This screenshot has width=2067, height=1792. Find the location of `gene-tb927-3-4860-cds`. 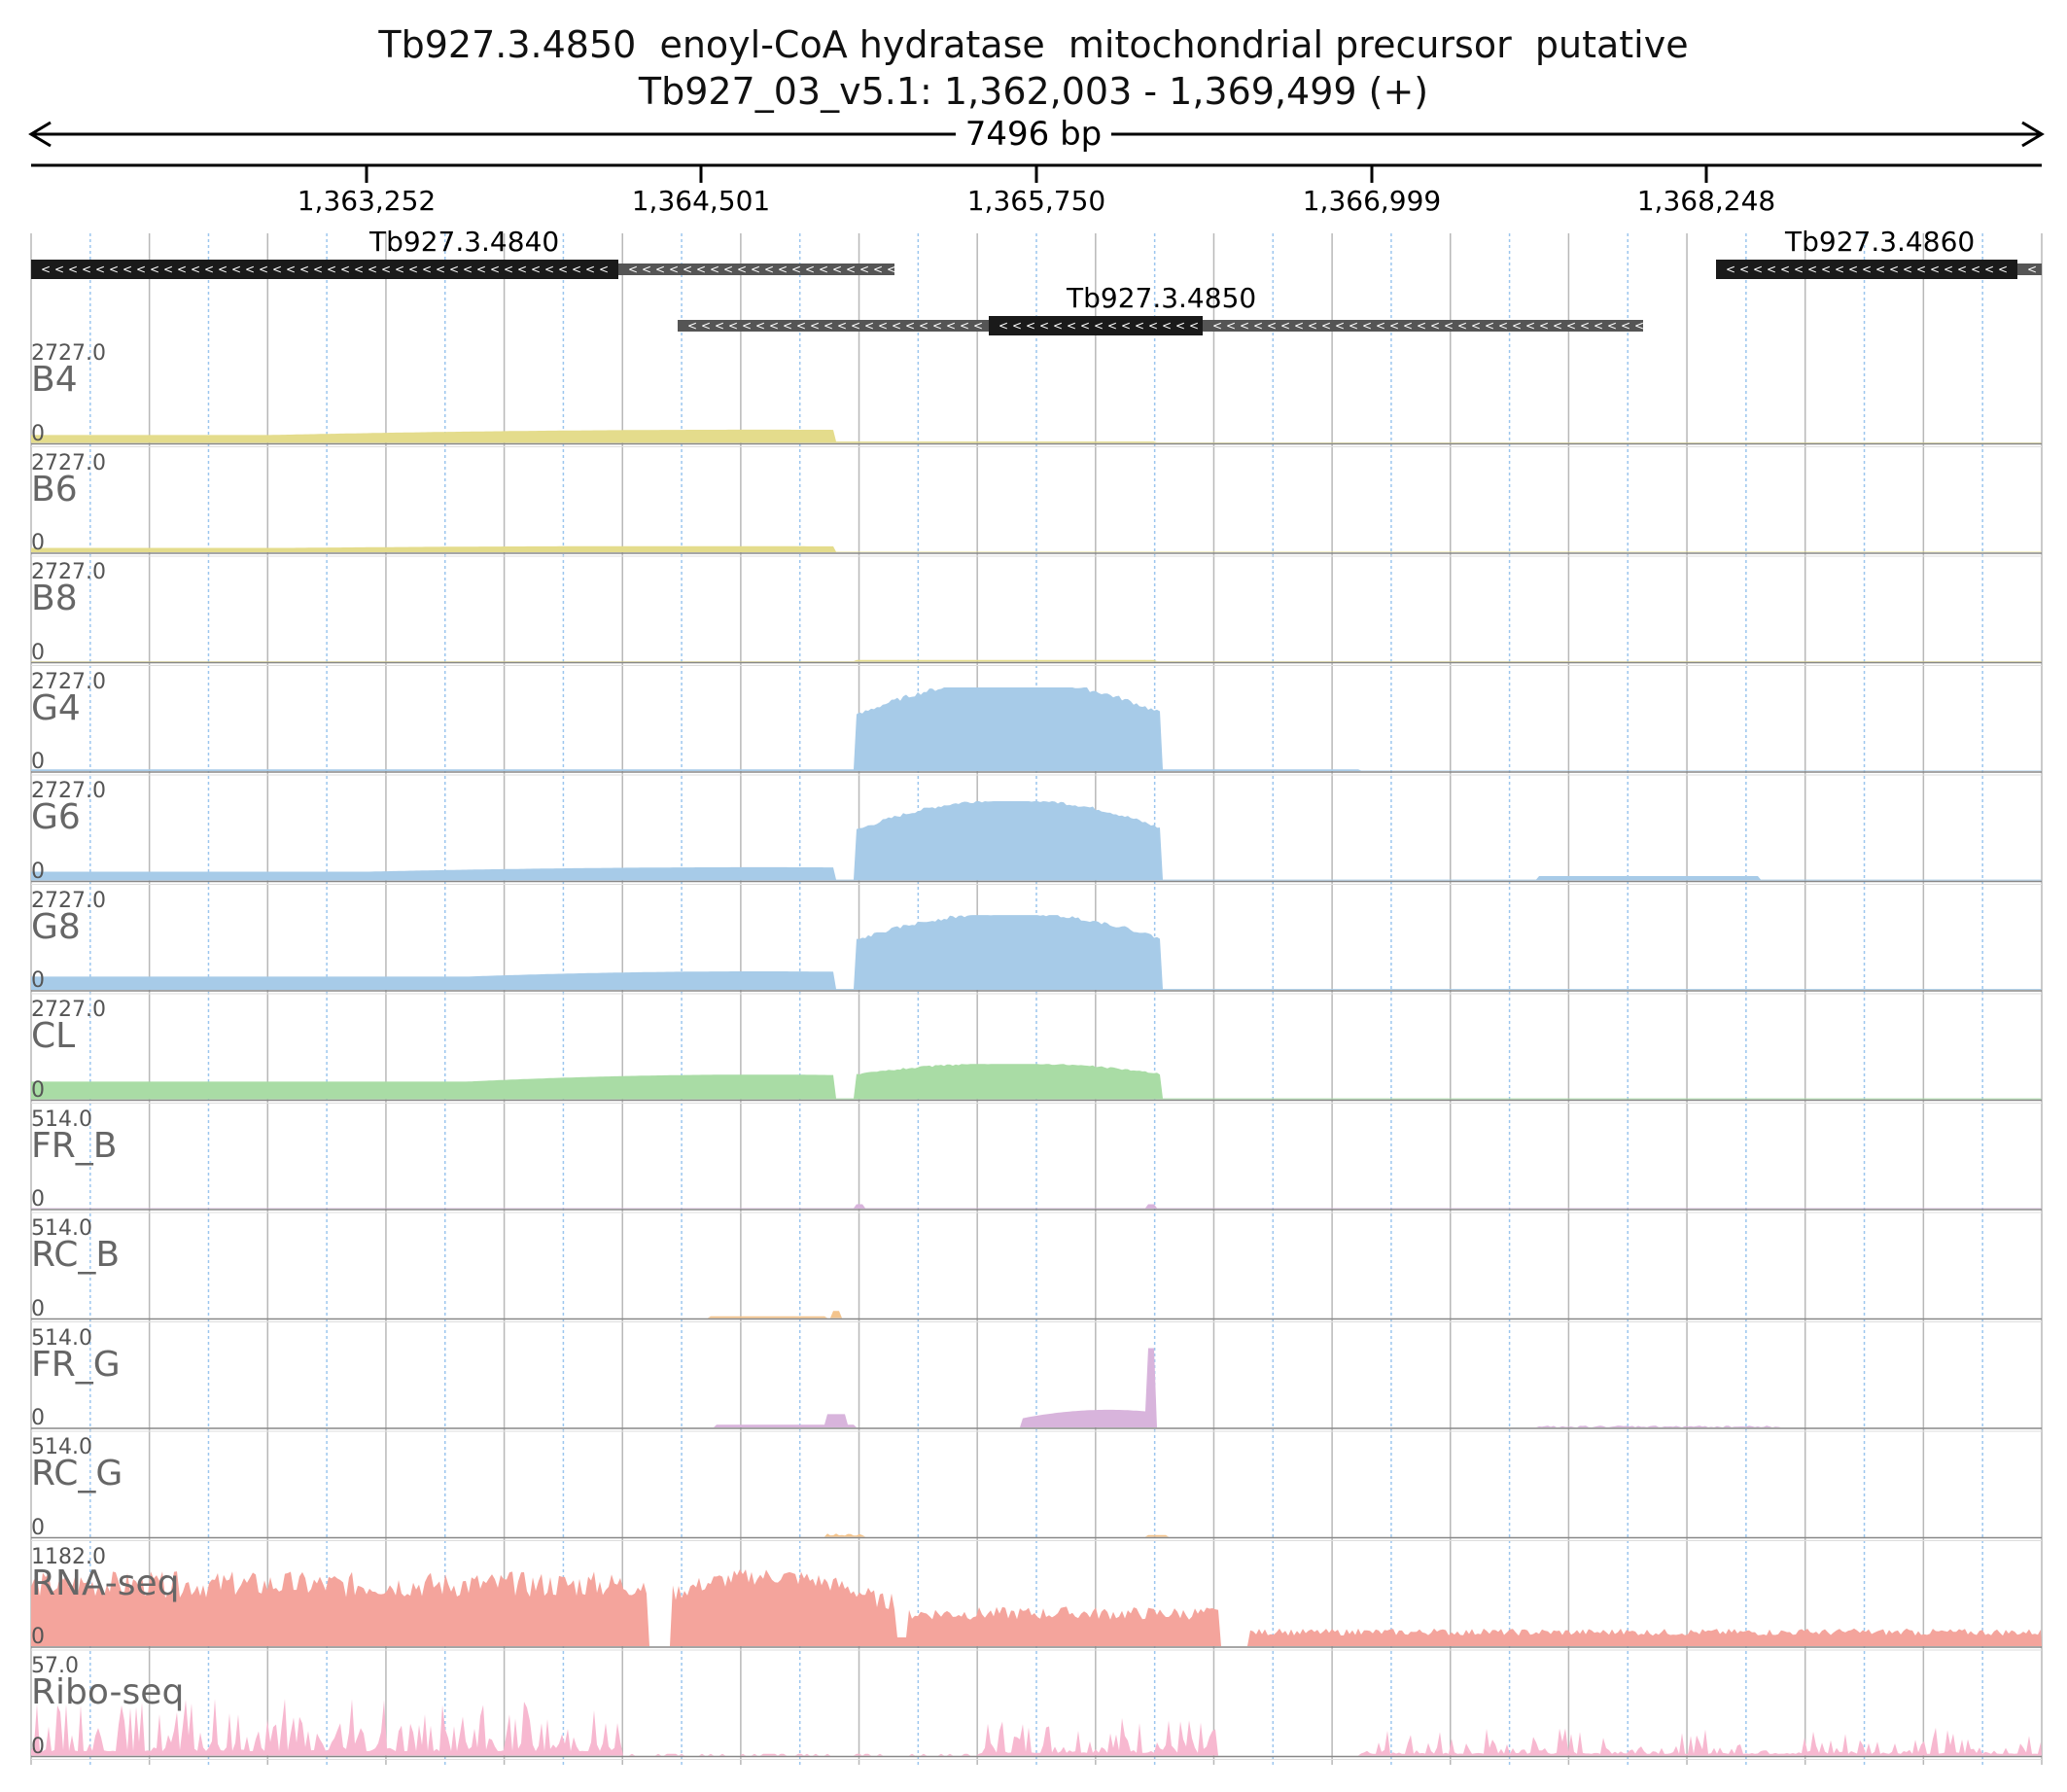

gene-tb927-3-4860-cds is located at coordinates (1866, 269).